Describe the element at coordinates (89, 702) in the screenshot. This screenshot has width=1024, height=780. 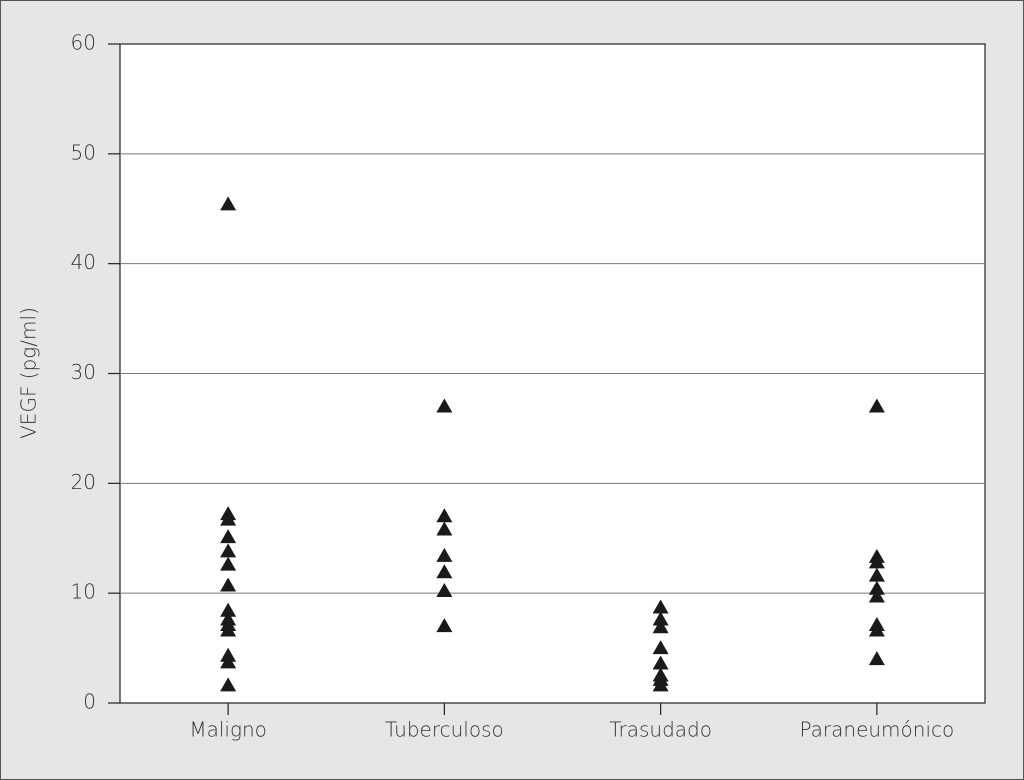
I see `y-tick-label: 0` at that location.